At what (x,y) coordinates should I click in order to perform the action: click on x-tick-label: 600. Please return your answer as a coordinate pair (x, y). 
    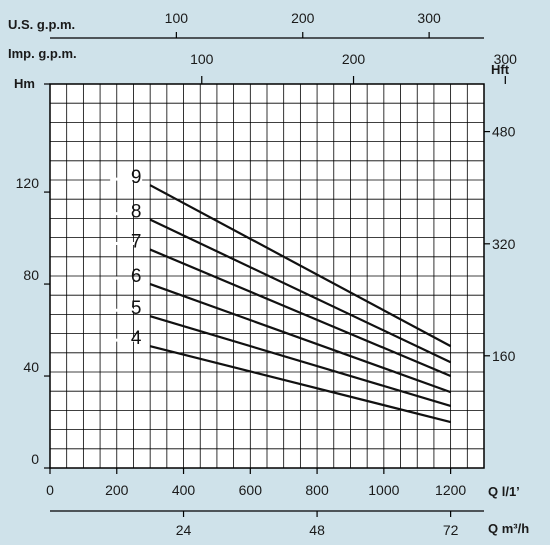
    Looking at the image, I should click on (251, 490).